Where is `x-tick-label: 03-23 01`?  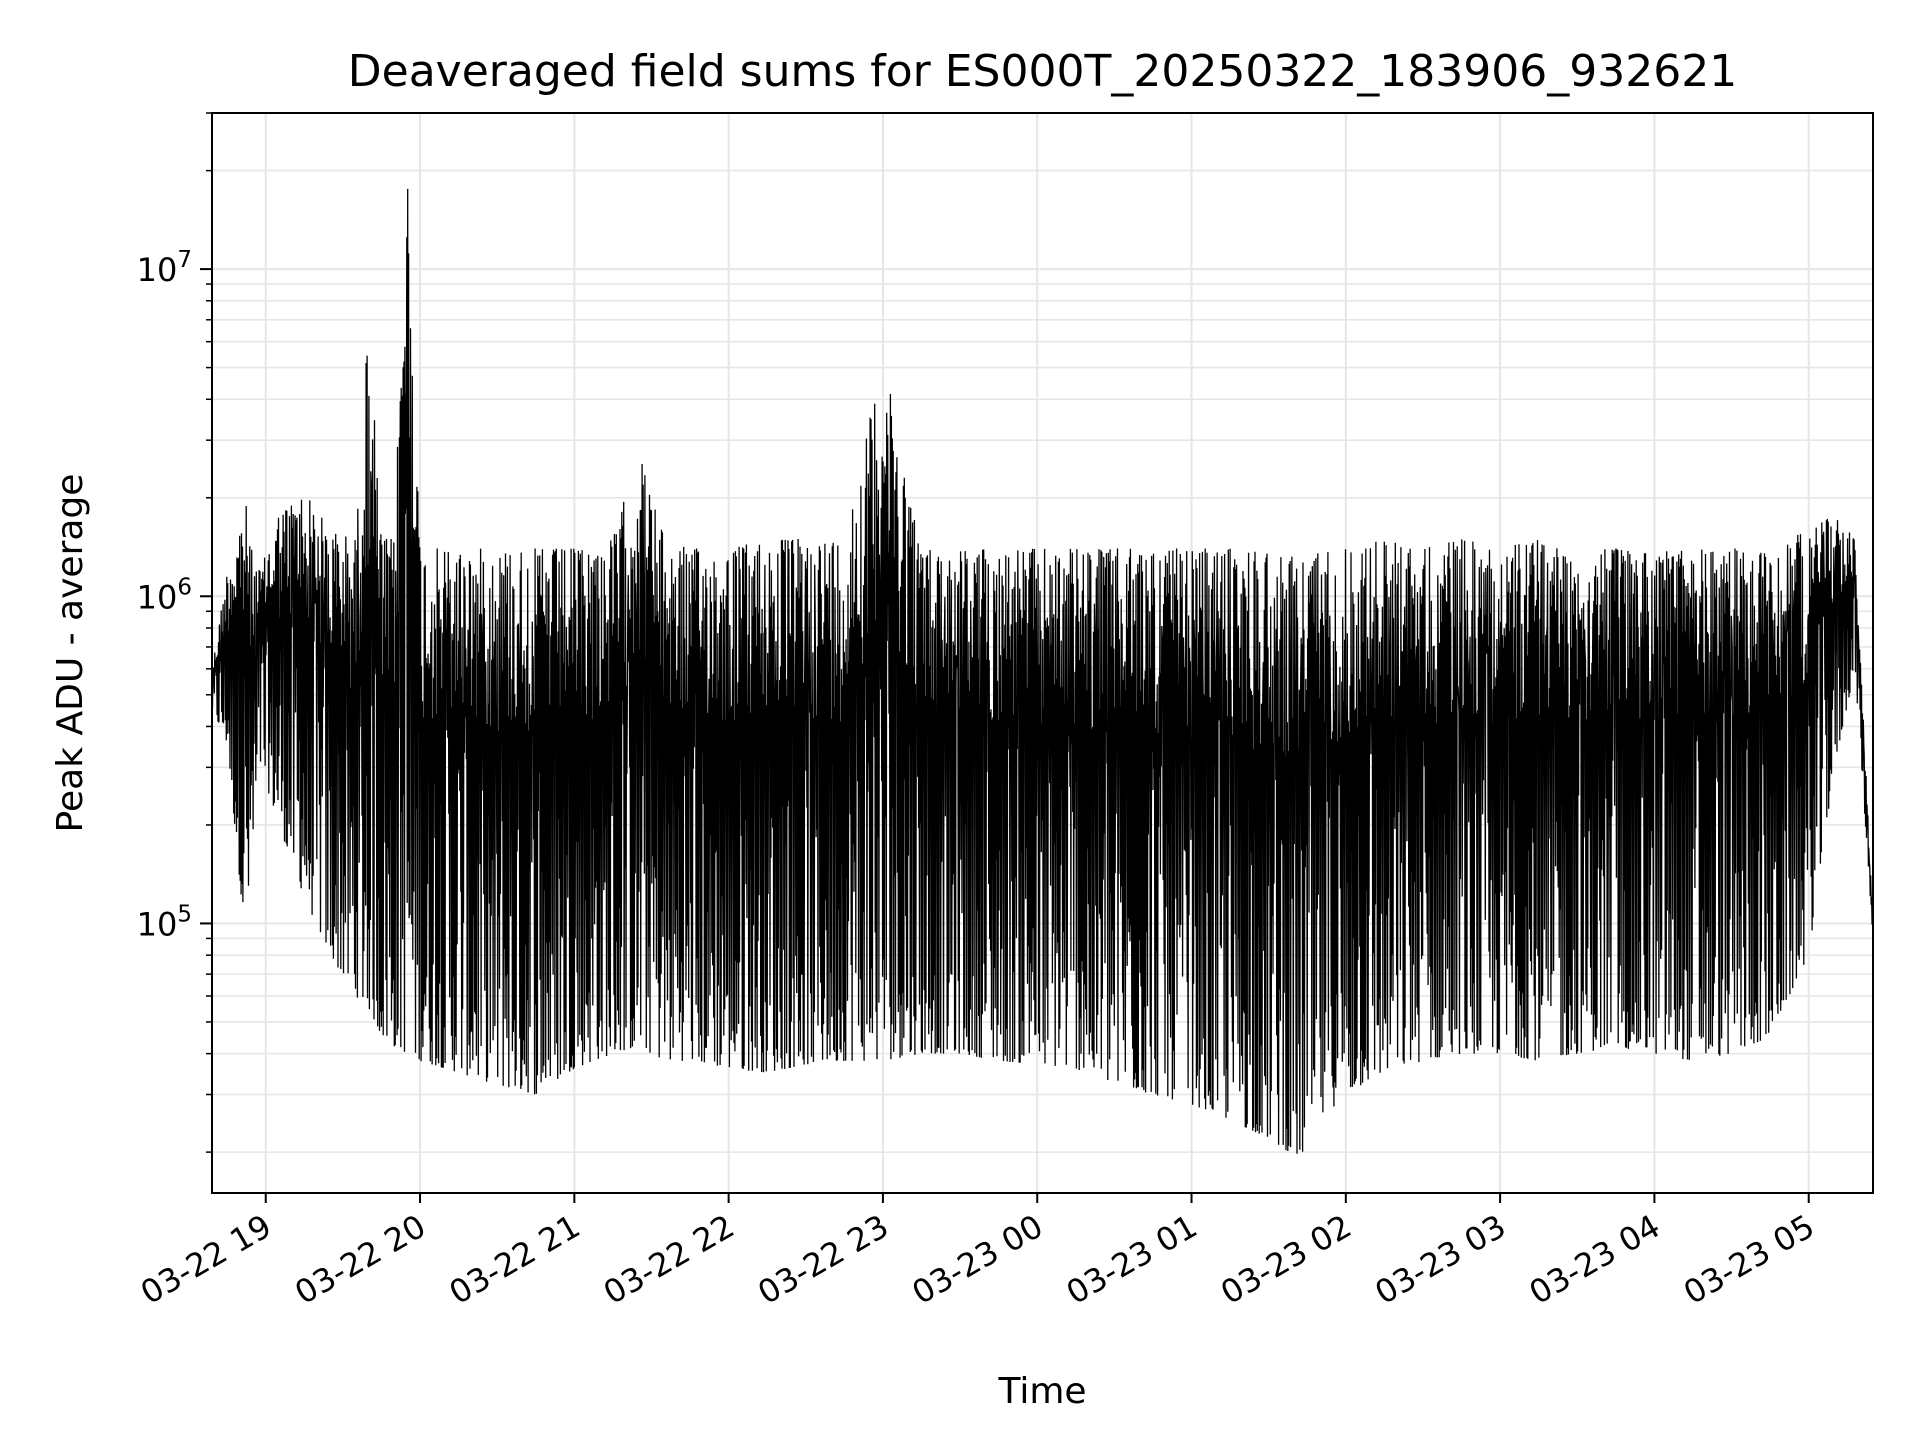 x-tick-label: 03-23 01 is located at coordinates (1132, 1259).